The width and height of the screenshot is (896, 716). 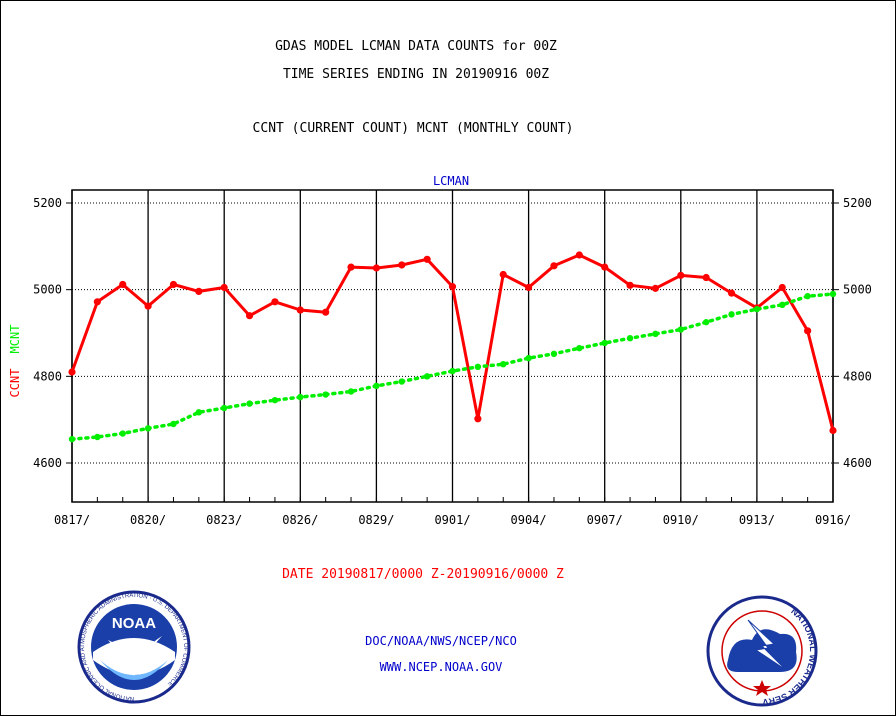 I want to click on y-tick-label-right: 4600, so click(x=857, y=463).